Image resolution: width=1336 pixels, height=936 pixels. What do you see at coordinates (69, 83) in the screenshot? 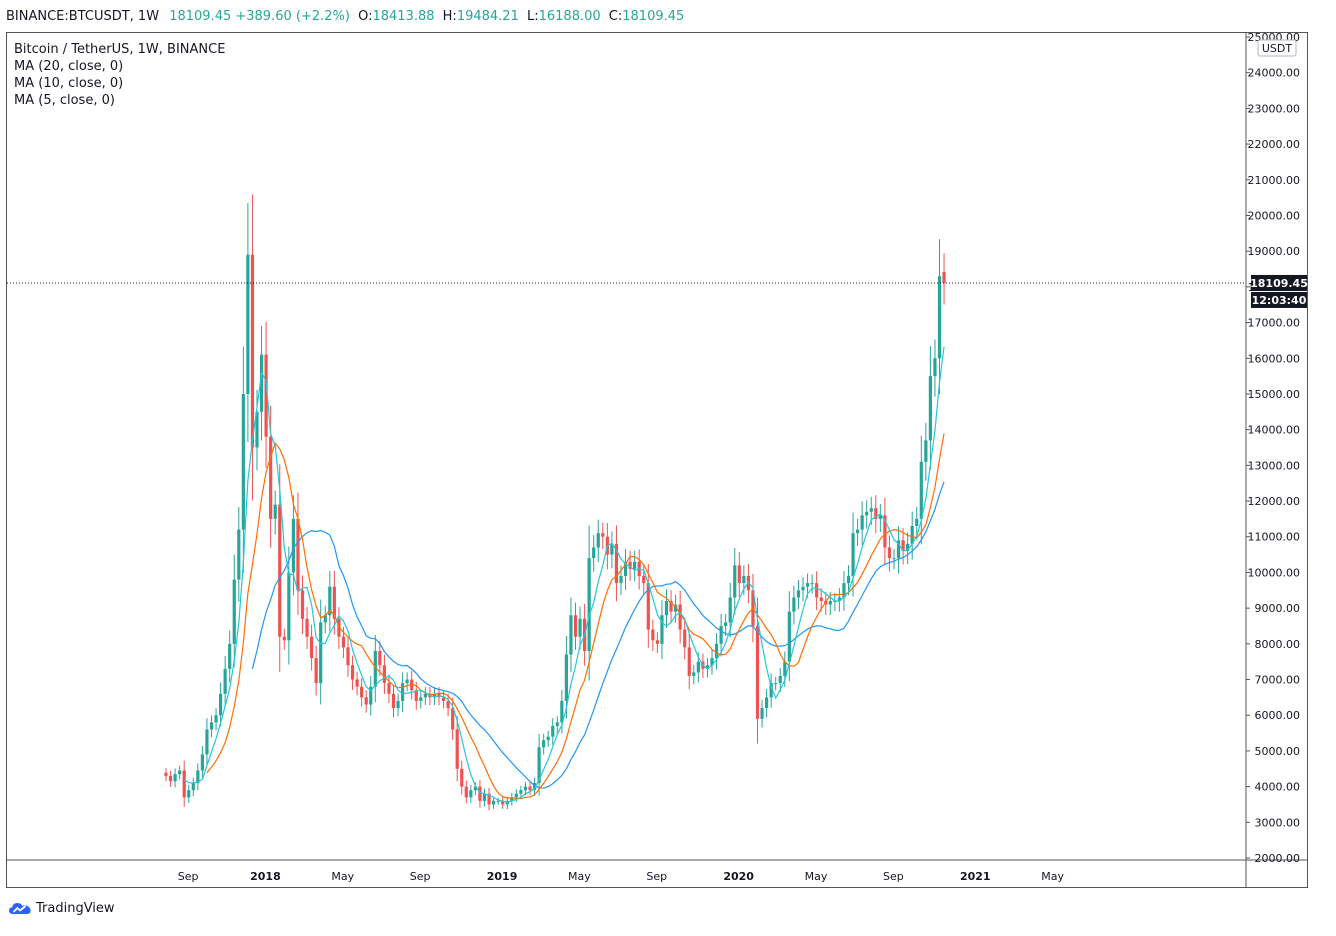
I see `legend-ma10: MA (10, close, 0)` at bounding box center [69, 83].